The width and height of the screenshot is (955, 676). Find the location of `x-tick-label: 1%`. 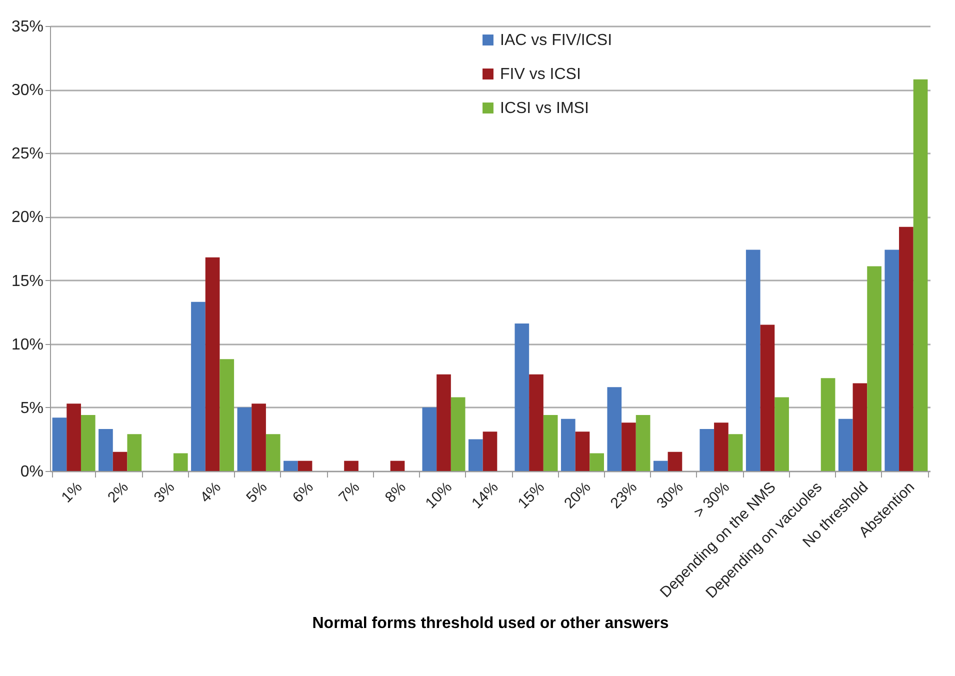

x-tick-label: 1% is located at coordinates (72, 492).